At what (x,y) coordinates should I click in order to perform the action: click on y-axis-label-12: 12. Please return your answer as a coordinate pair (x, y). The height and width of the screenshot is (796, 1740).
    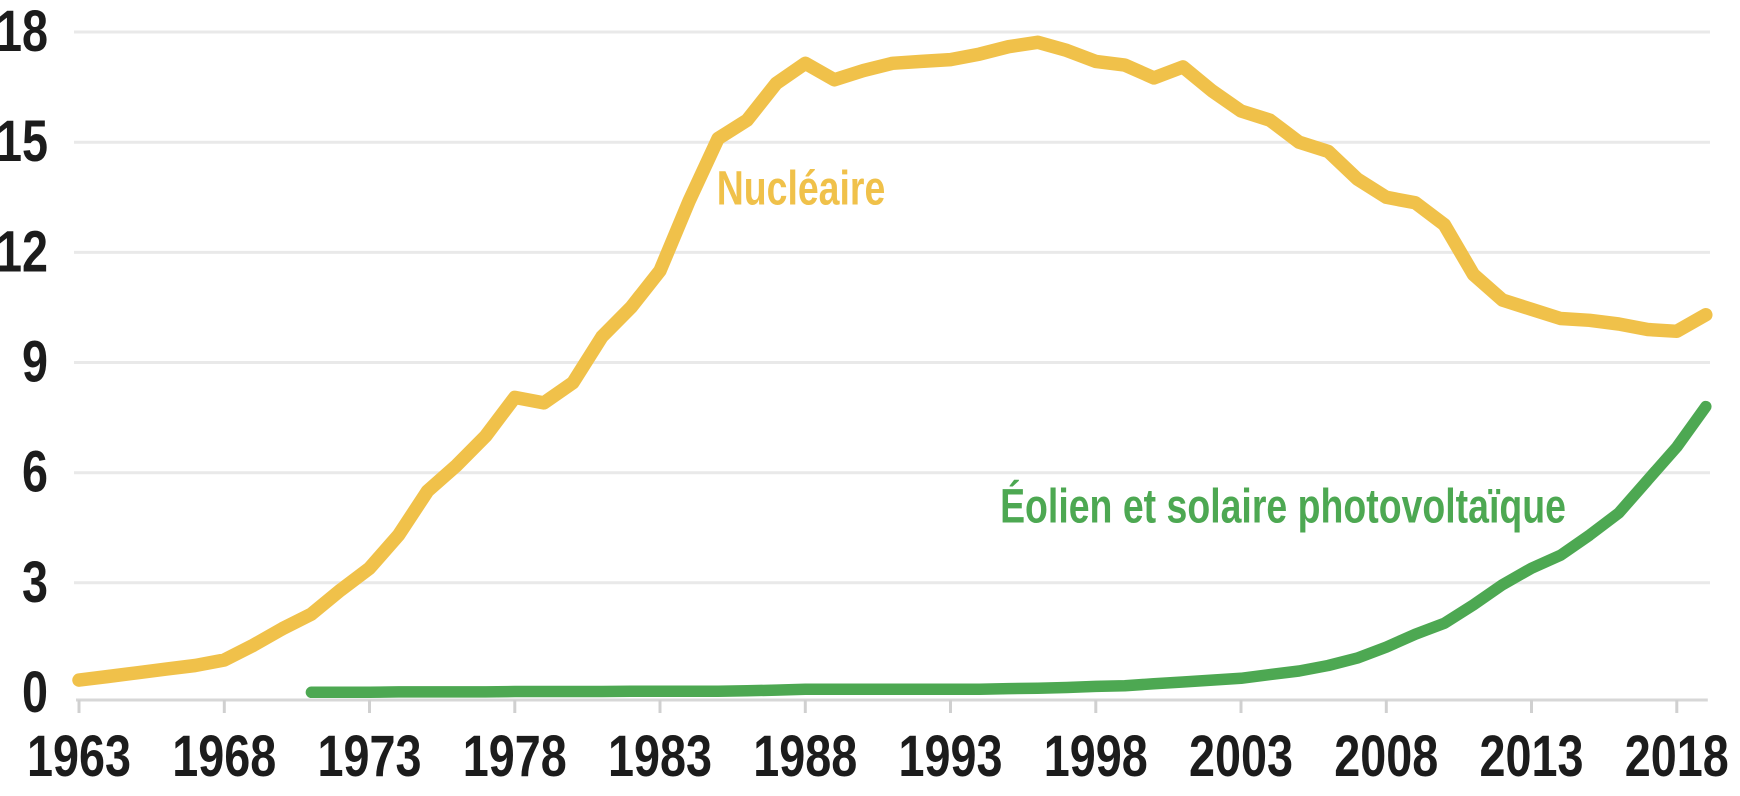
    Looking at the image, I should click on (24, 251).